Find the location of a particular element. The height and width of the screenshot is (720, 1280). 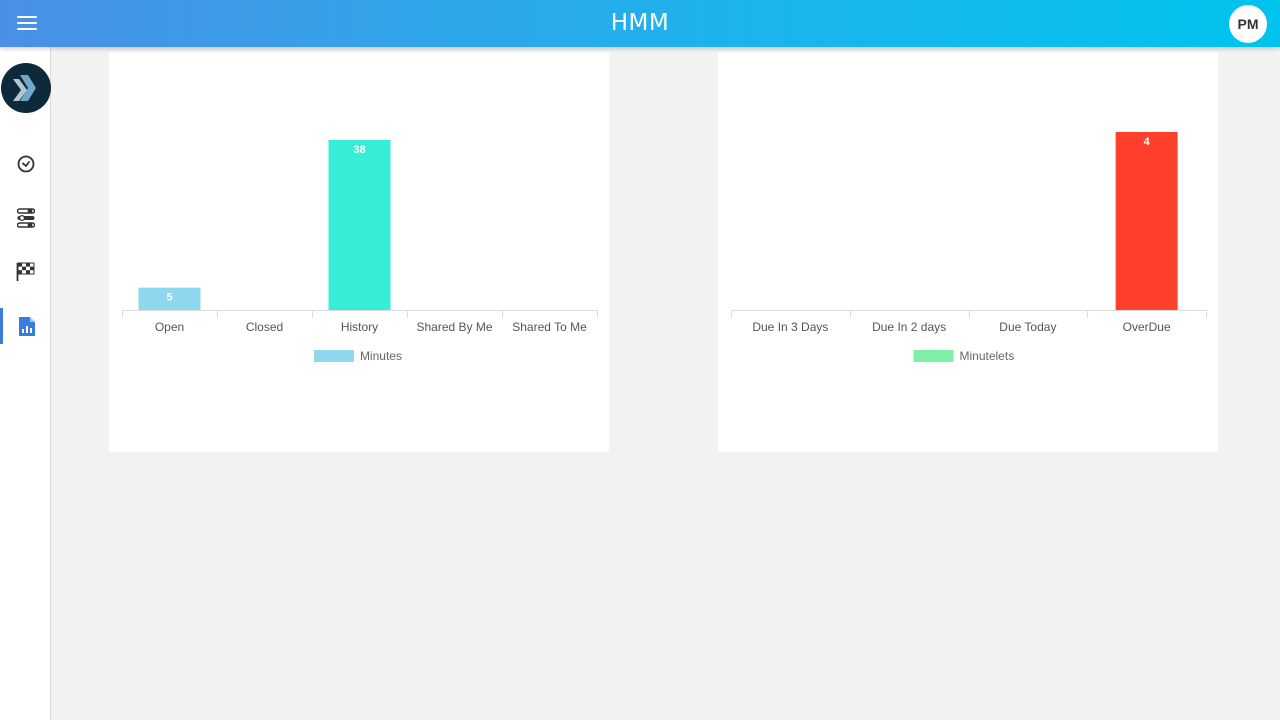

data-label: 38 is located at coordinates (359, 150).